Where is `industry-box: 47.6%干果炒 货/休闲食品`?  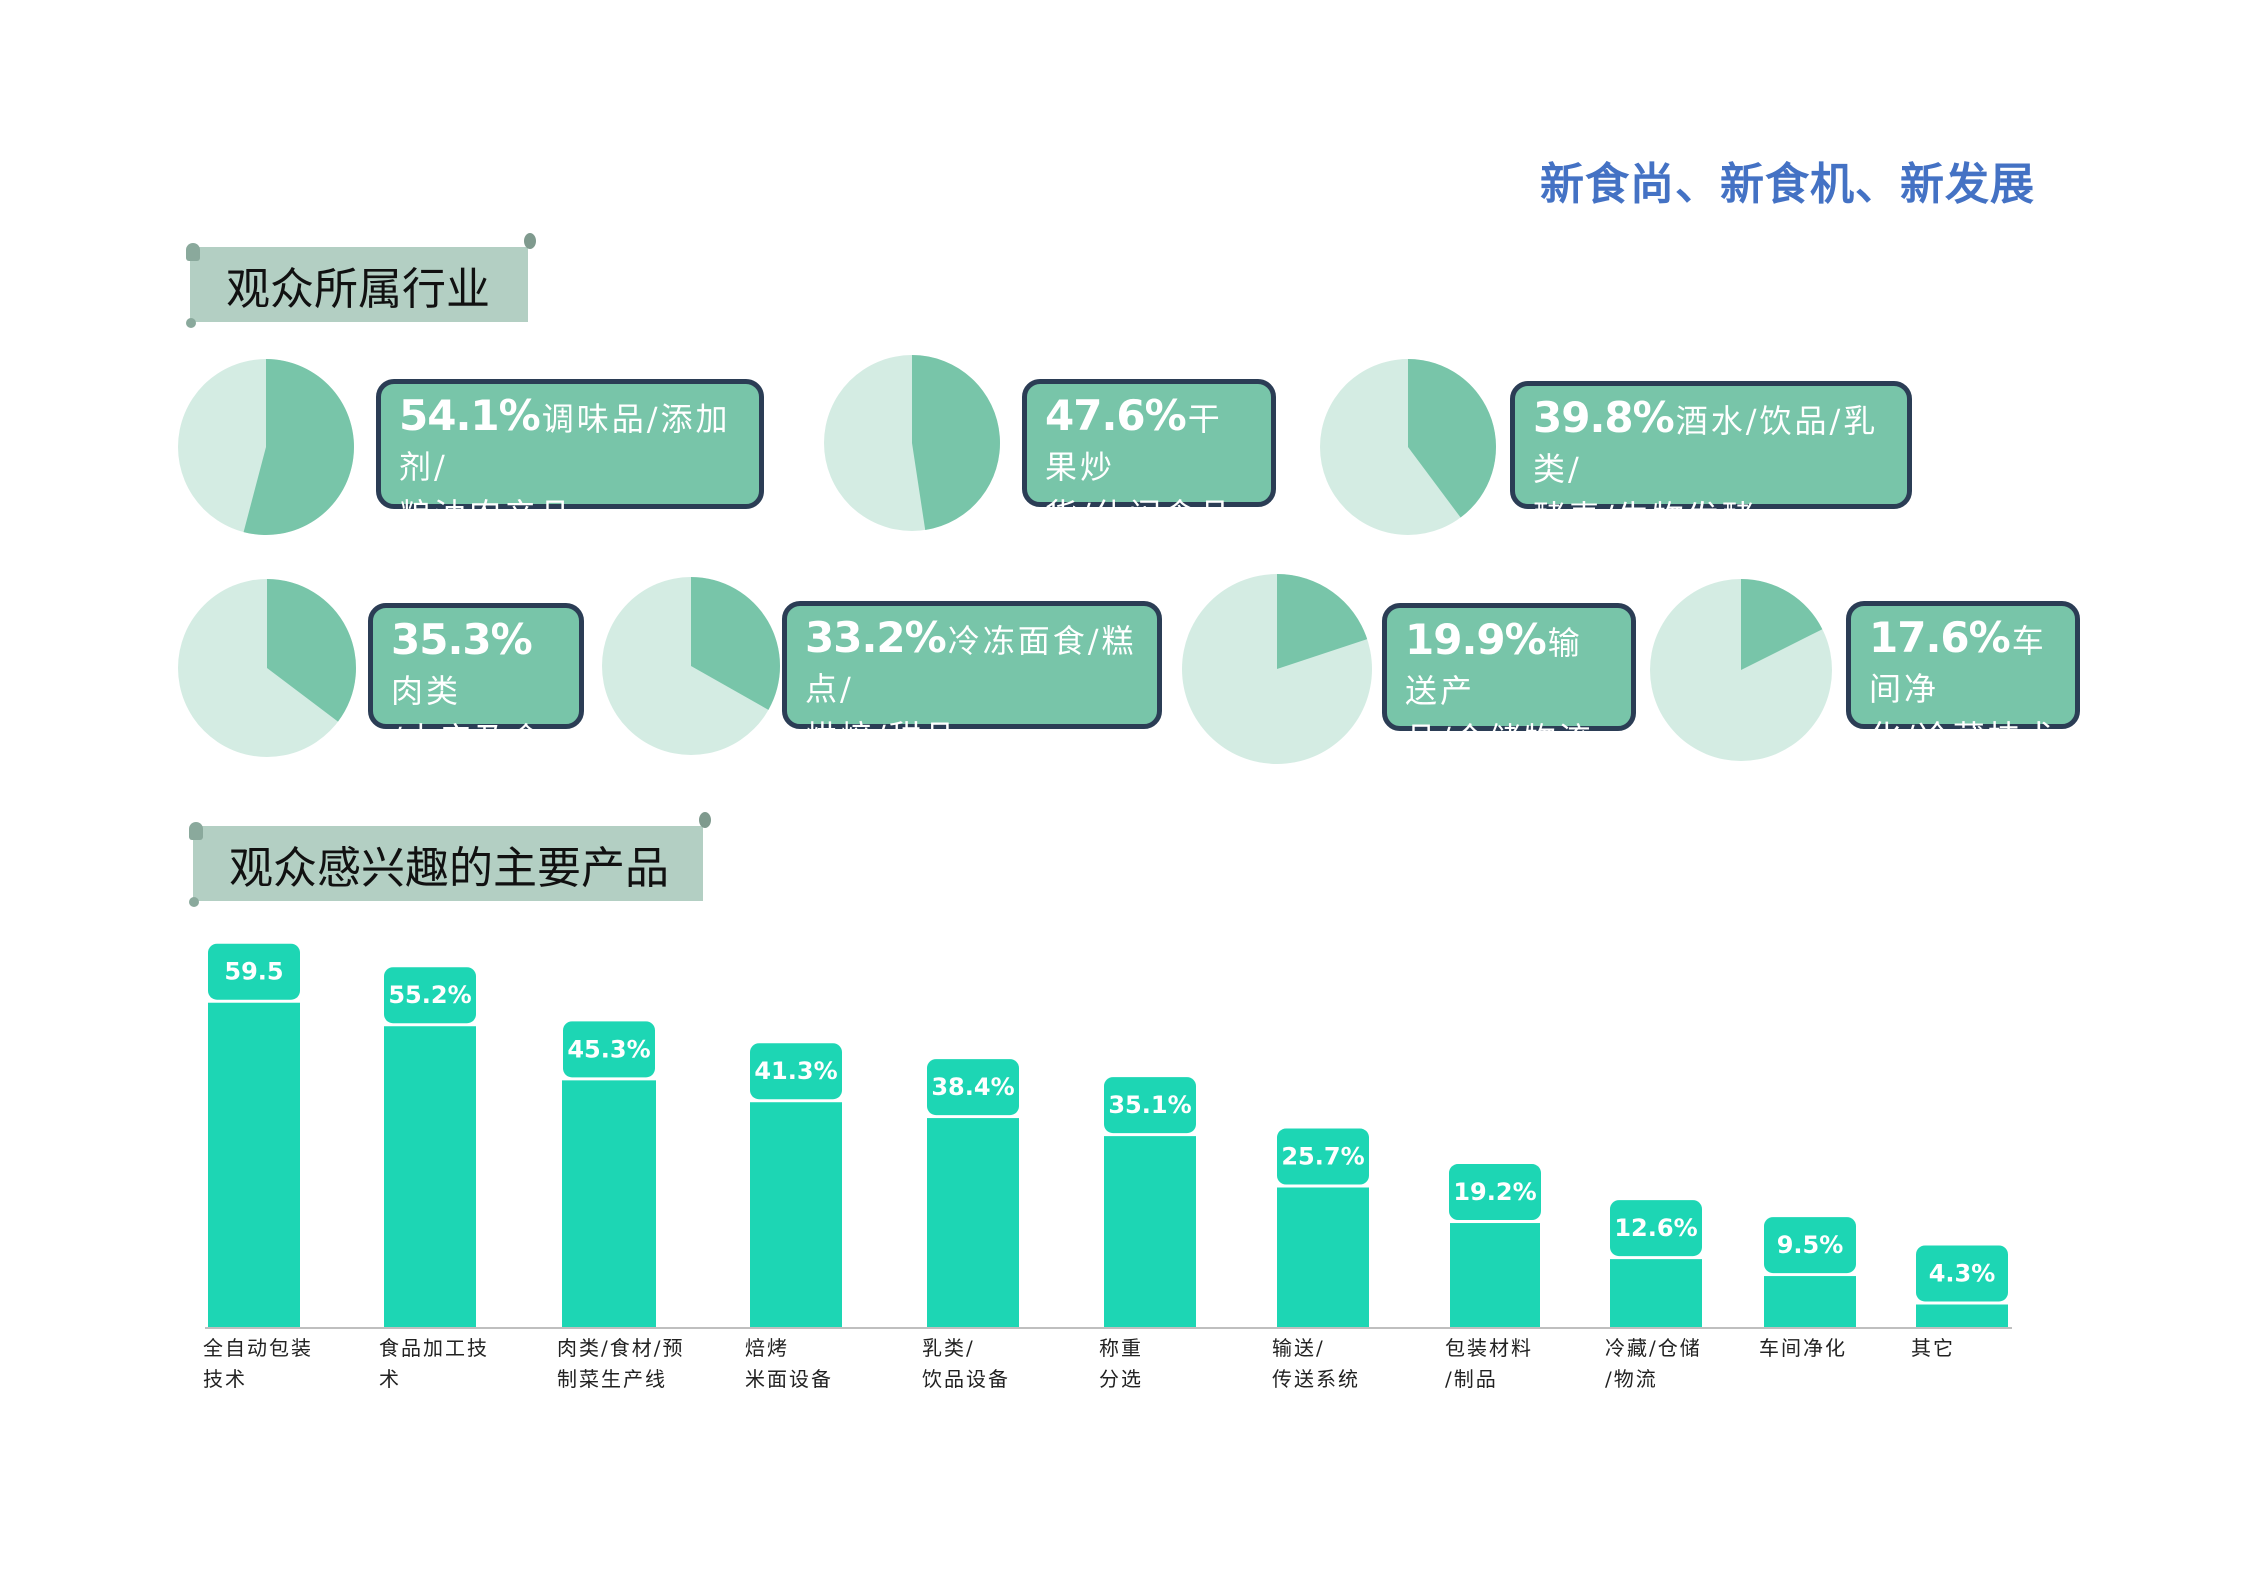 industry-box: 47.6%干果炒 货/休闲食品 is located at coordinates (1149, 456).